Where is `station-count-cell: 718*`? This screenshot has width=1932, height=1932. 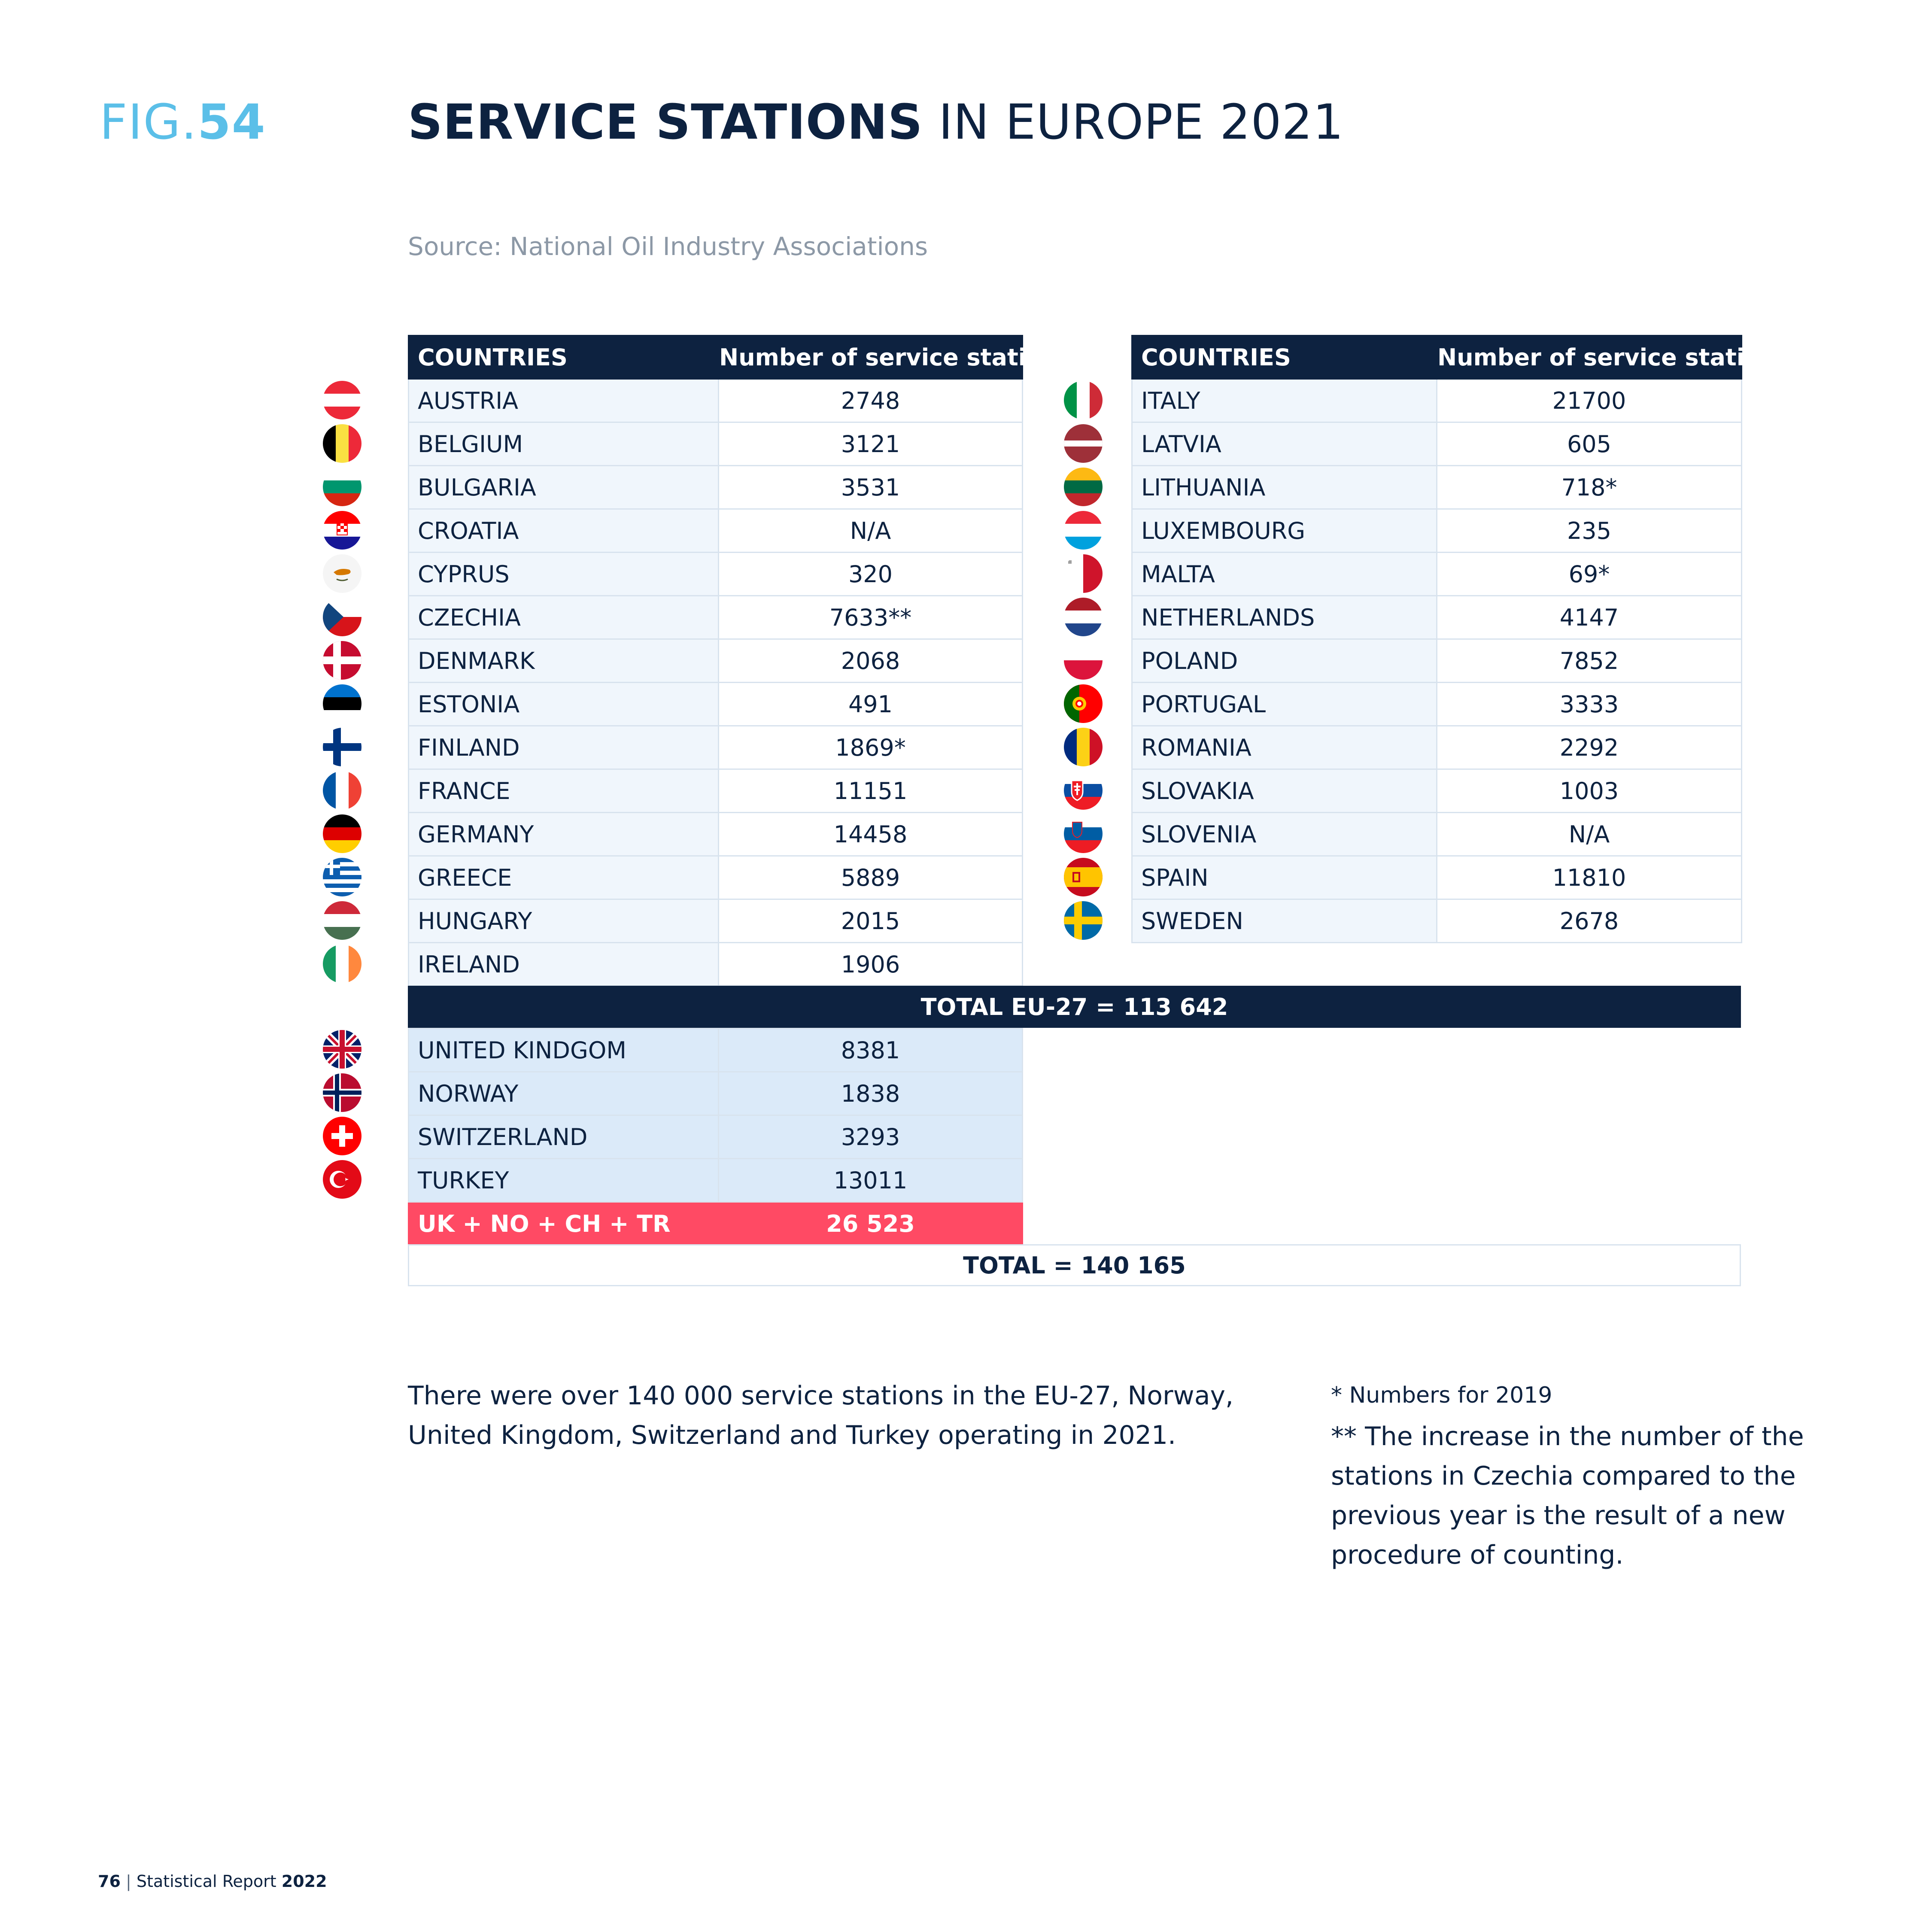
station-count-cell: 718* is located at coordinates (1589, 488).